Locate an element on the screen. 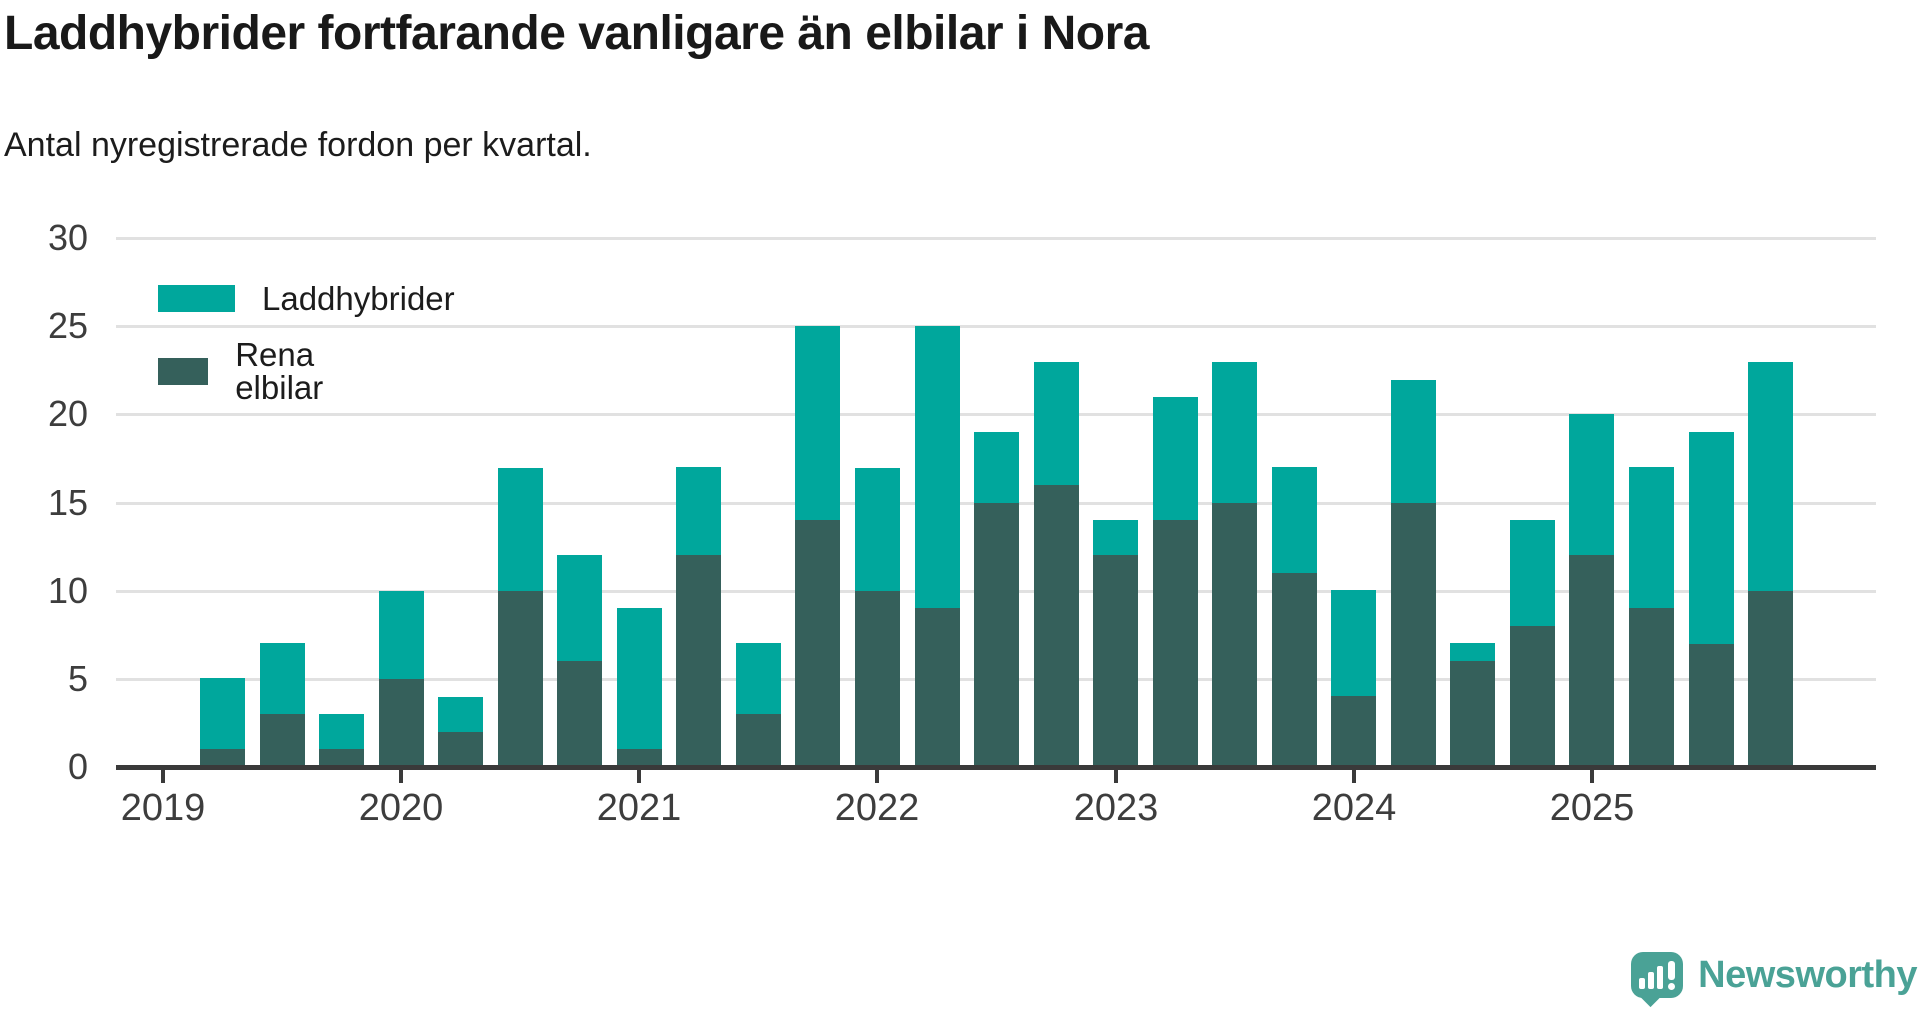 Image resolution: width=1920 pixels, height=1010 pixels. legend-label-rena-elbilar: Rena elbilar is located at coordinates (279, 371).